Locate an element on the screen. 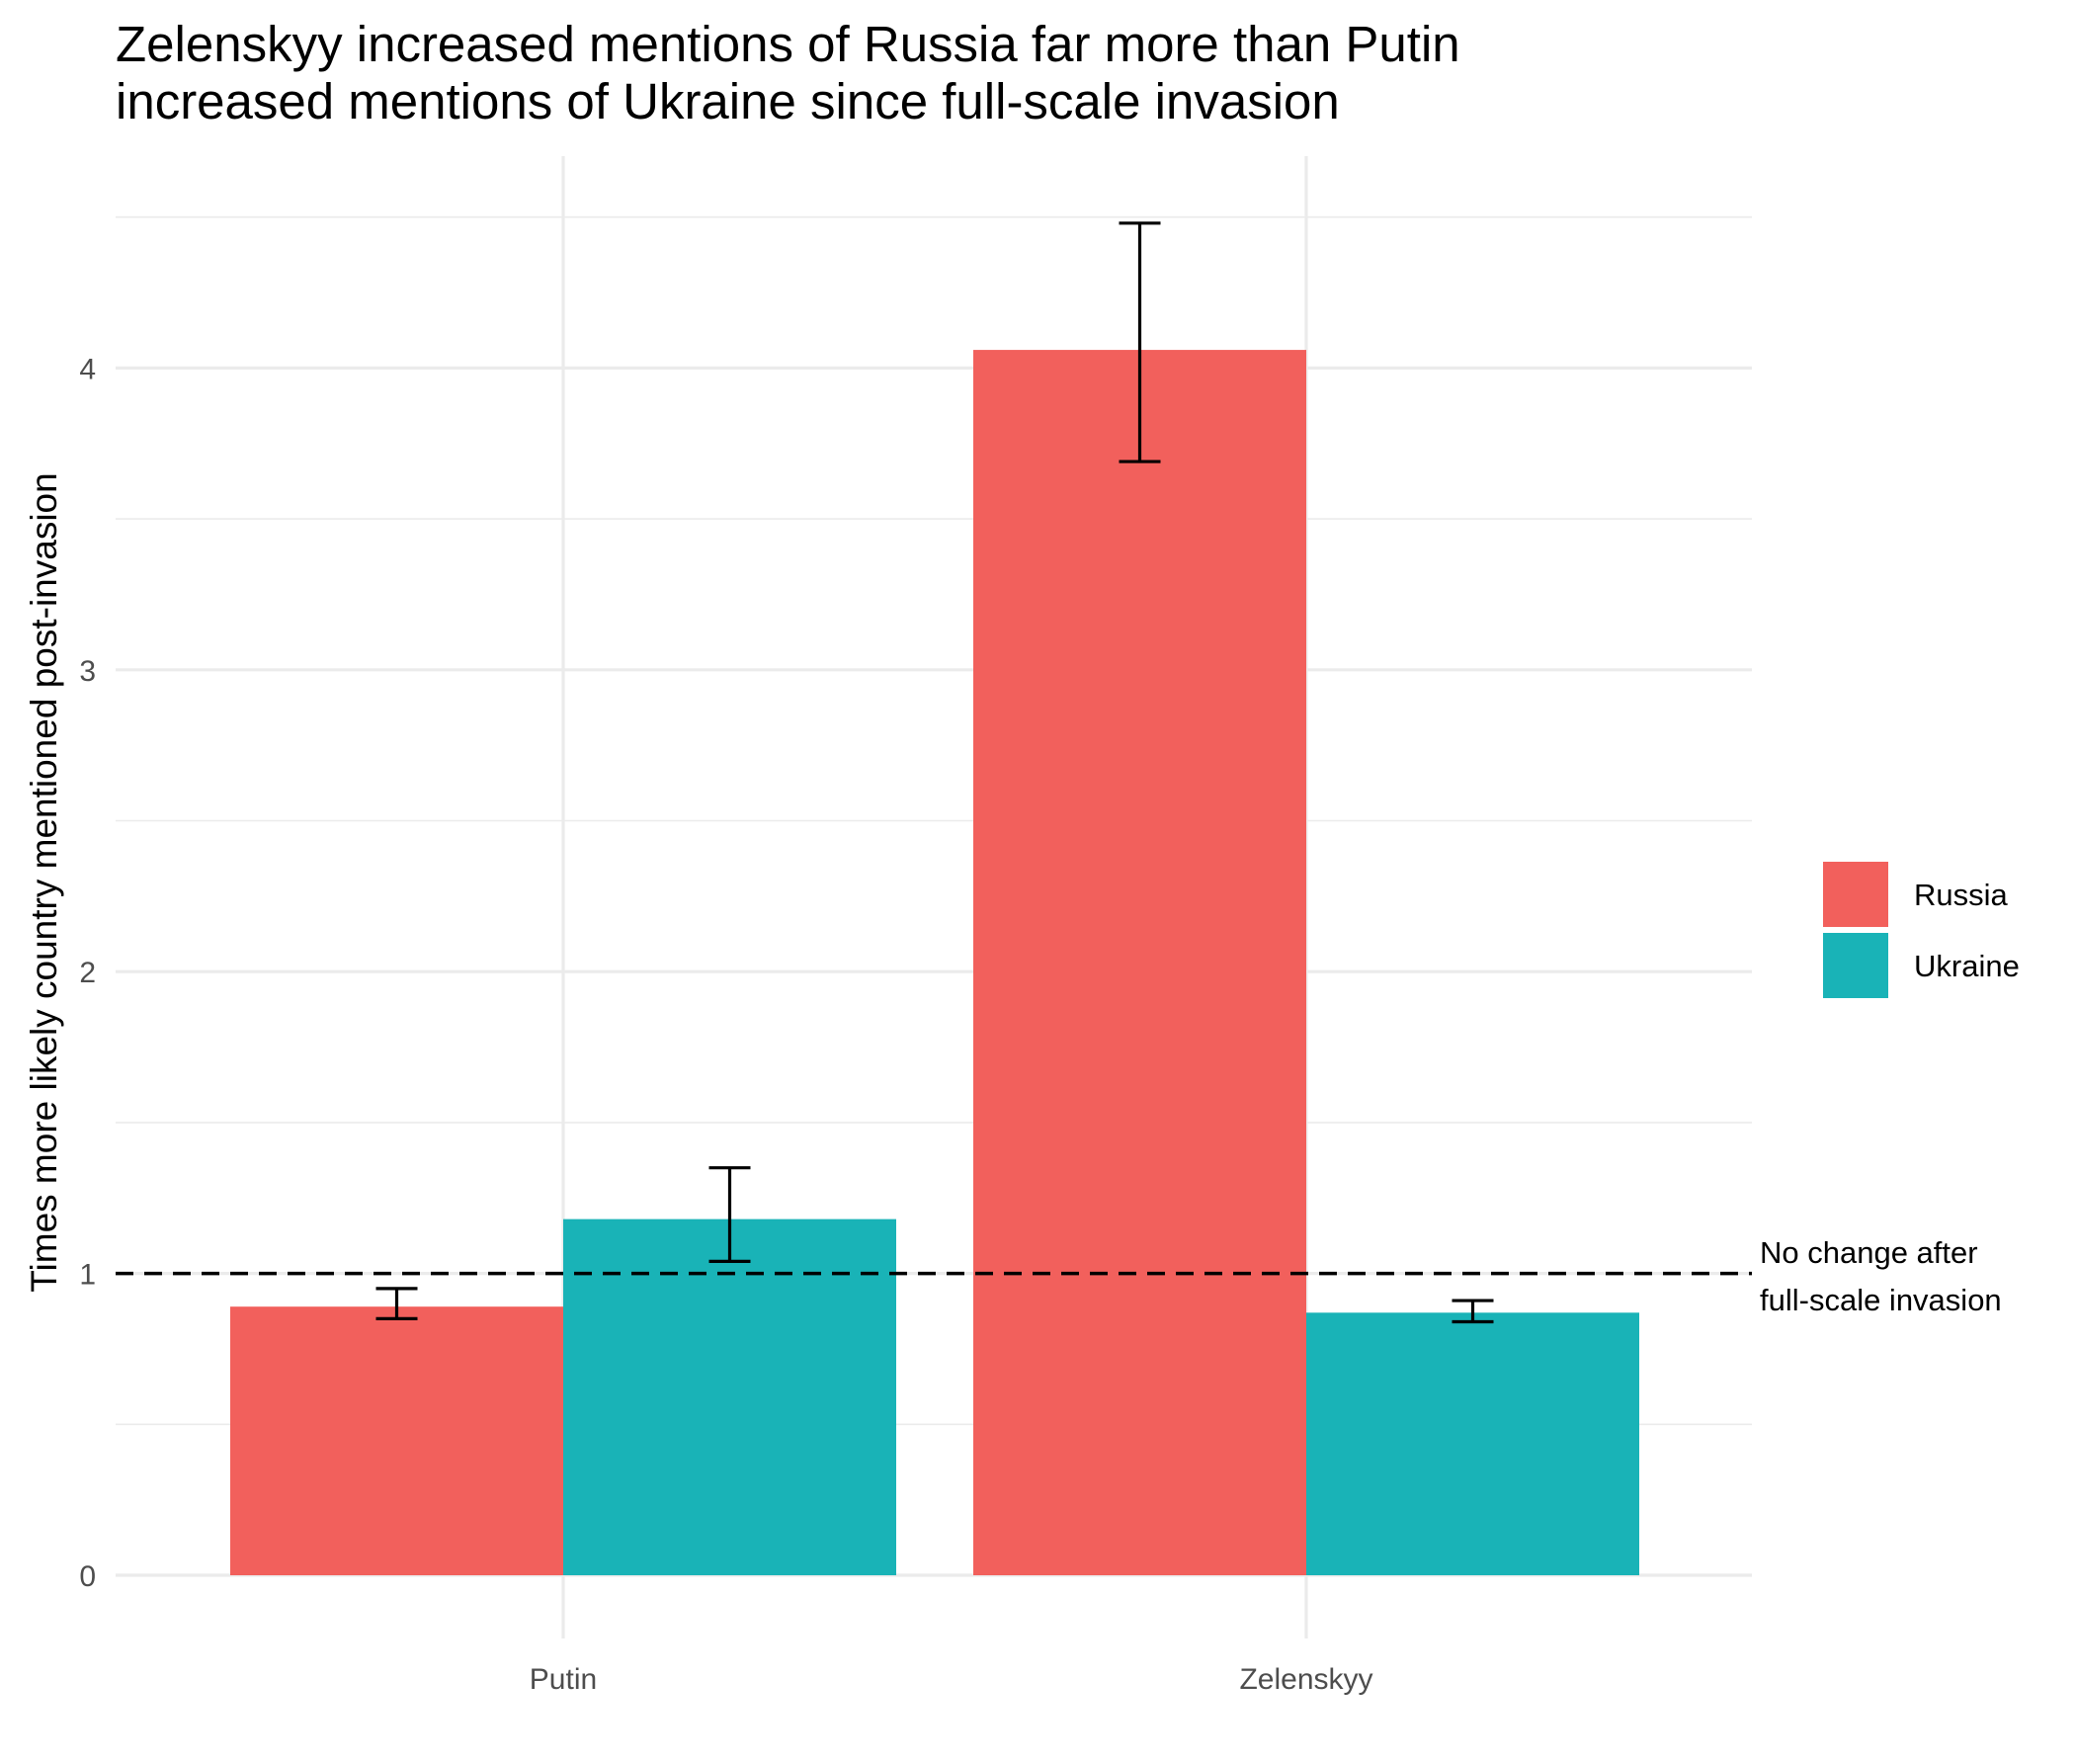  legend-label: Russia is located at coordinates (1961, 895).